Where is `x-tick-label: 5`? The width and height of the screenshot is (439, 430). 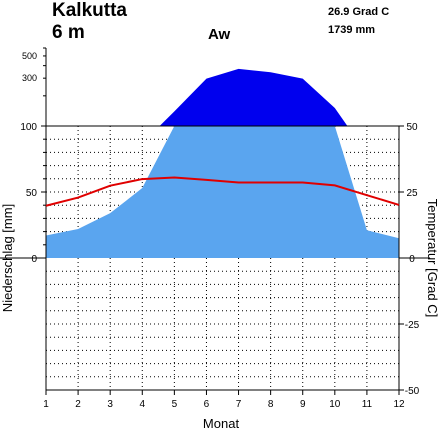 x-tick-label: 5 is located at coordinates (175, 404).